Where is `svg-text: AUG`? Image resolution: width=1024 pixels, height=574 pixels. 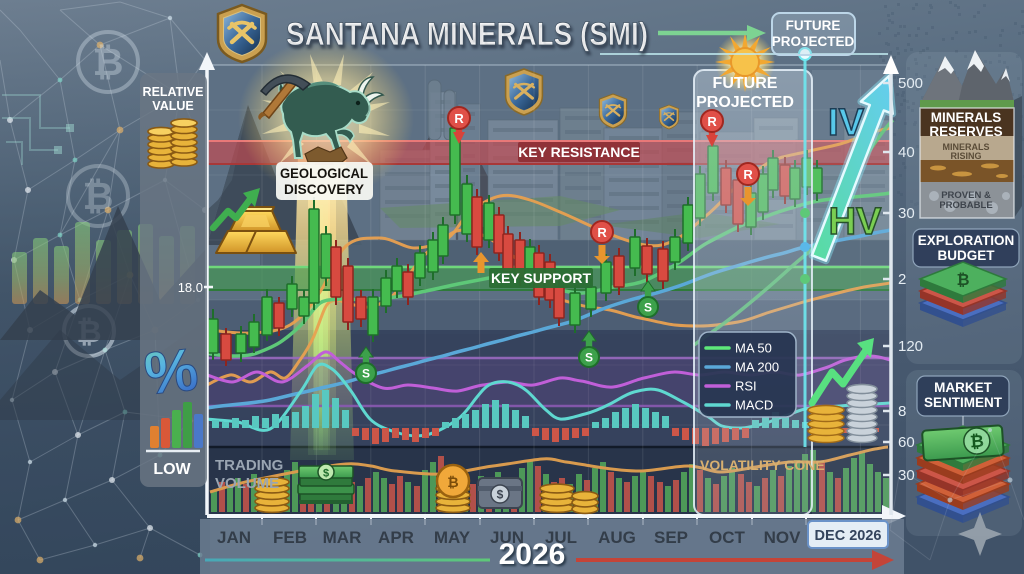 svg-text: AUG is located at coordinates (617, 537).